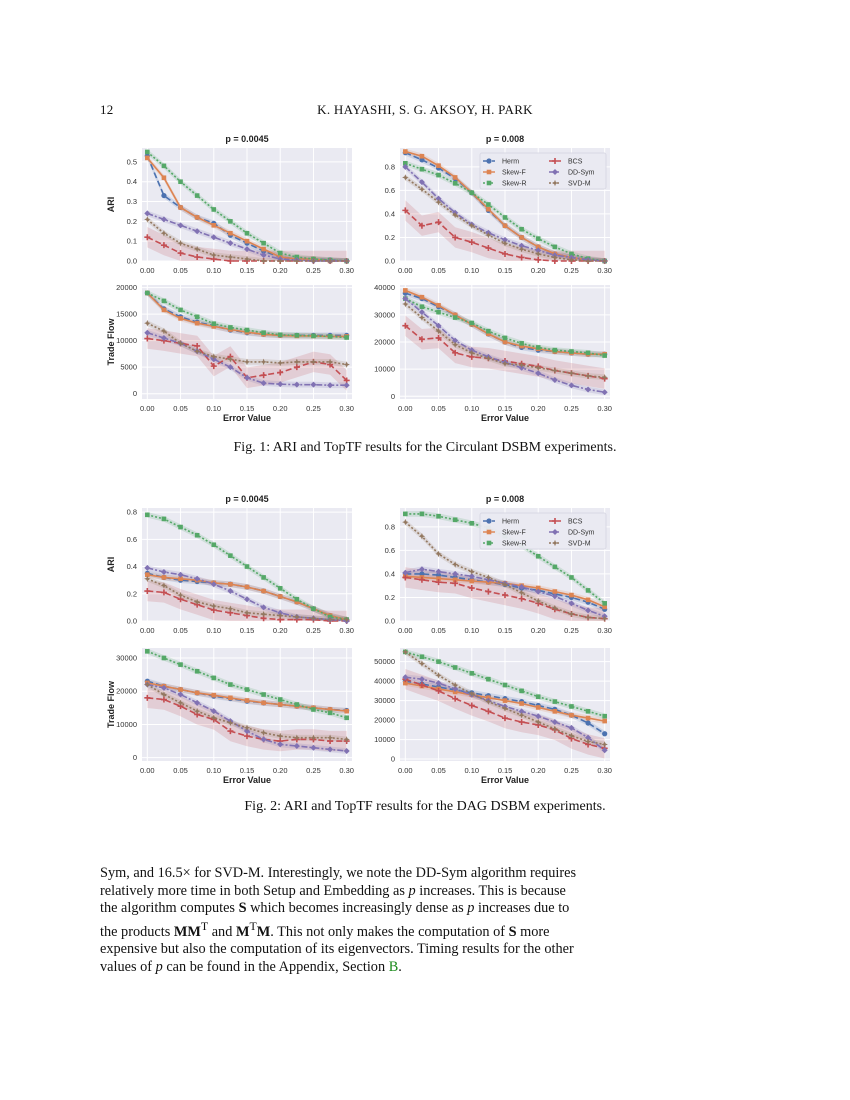 The height and width of the screenshot is (1100, 850). I want to click on legend-label: Skew-F, so click(514, 173).